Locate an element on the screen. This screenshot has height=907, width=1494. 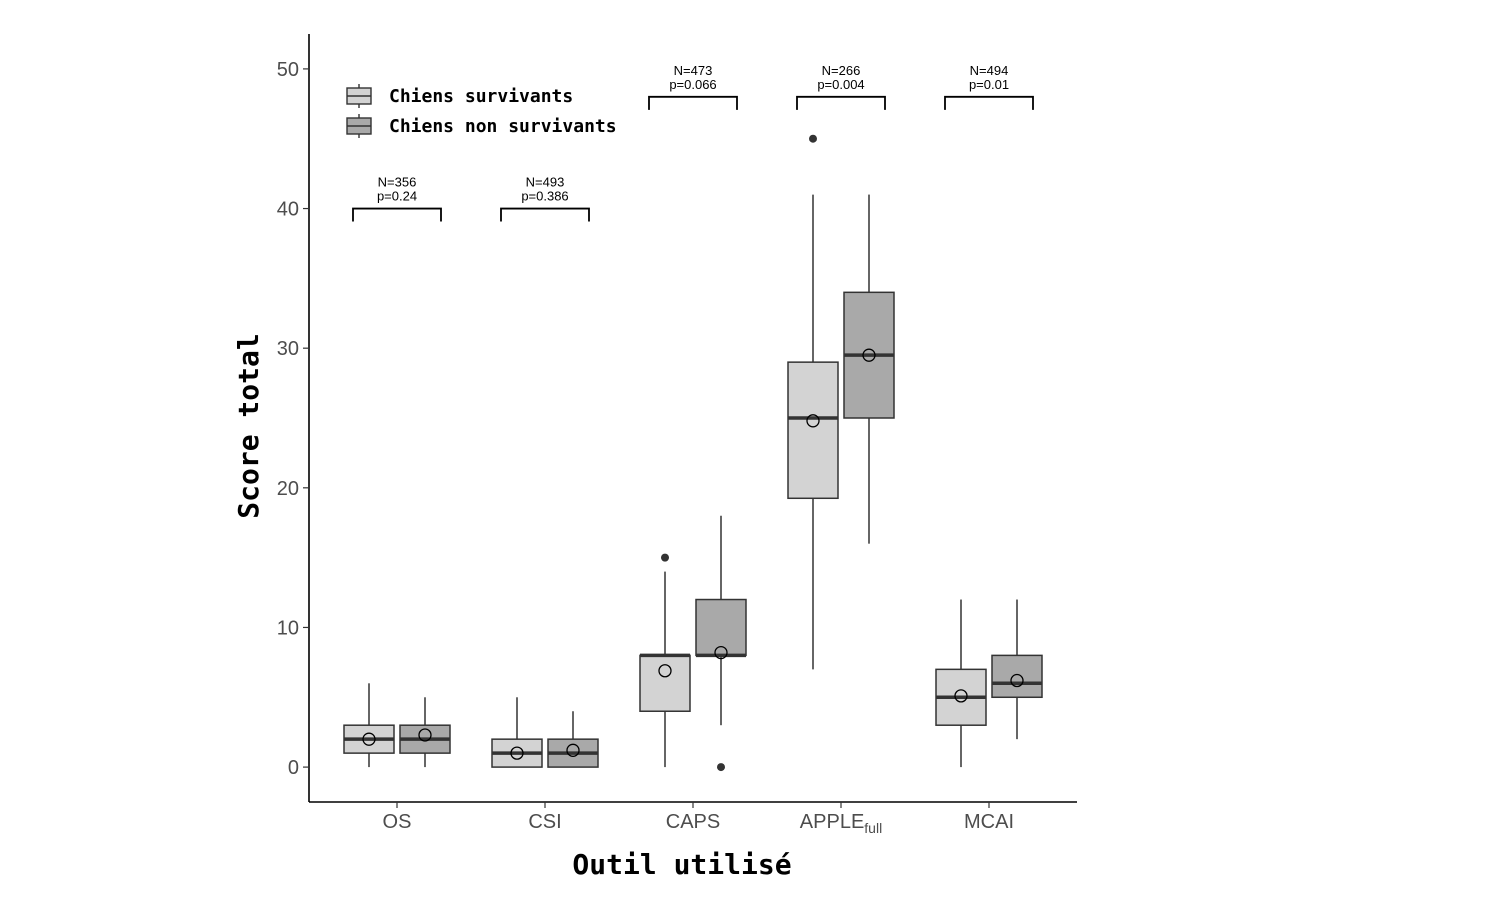
x-tick-label: APPLEfull is located at coordinates (841, 823).